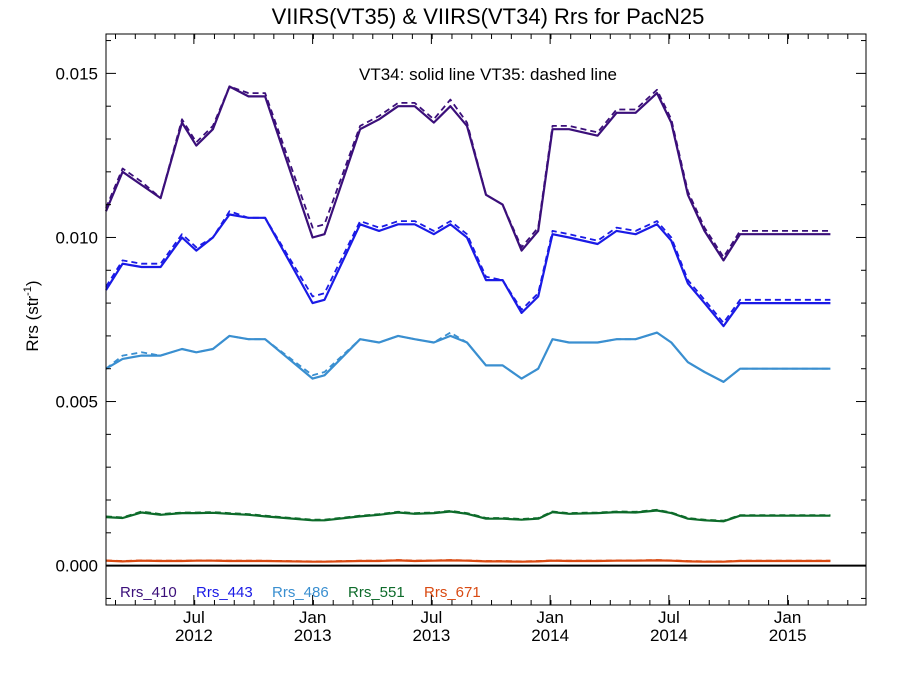 The width and height of the screenshot is (900, 675). I want to click on y-axis-label-superscript: -1, so click(28, 291).